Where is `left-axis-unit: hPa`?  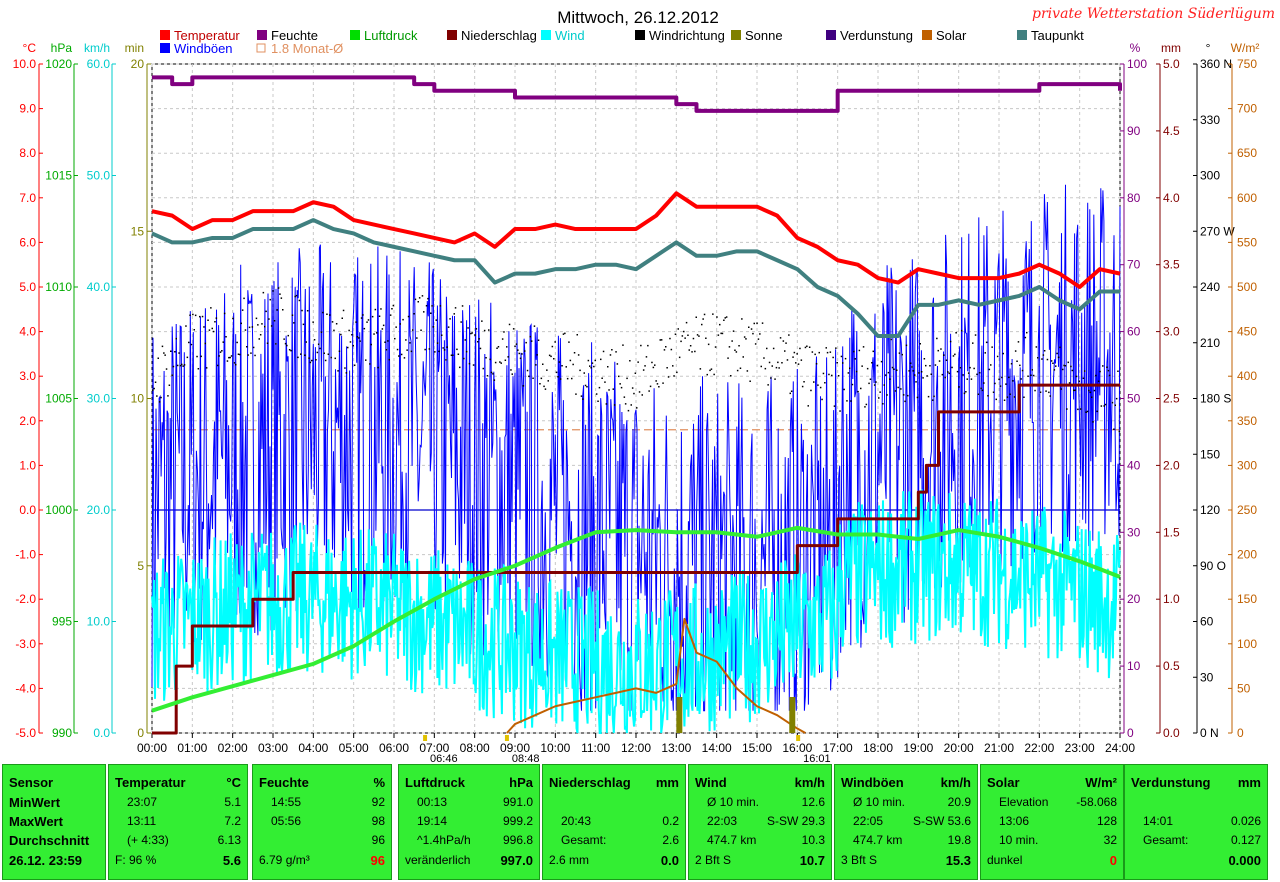 left-axis-unit: hPa is located at coordinates (62, 48).